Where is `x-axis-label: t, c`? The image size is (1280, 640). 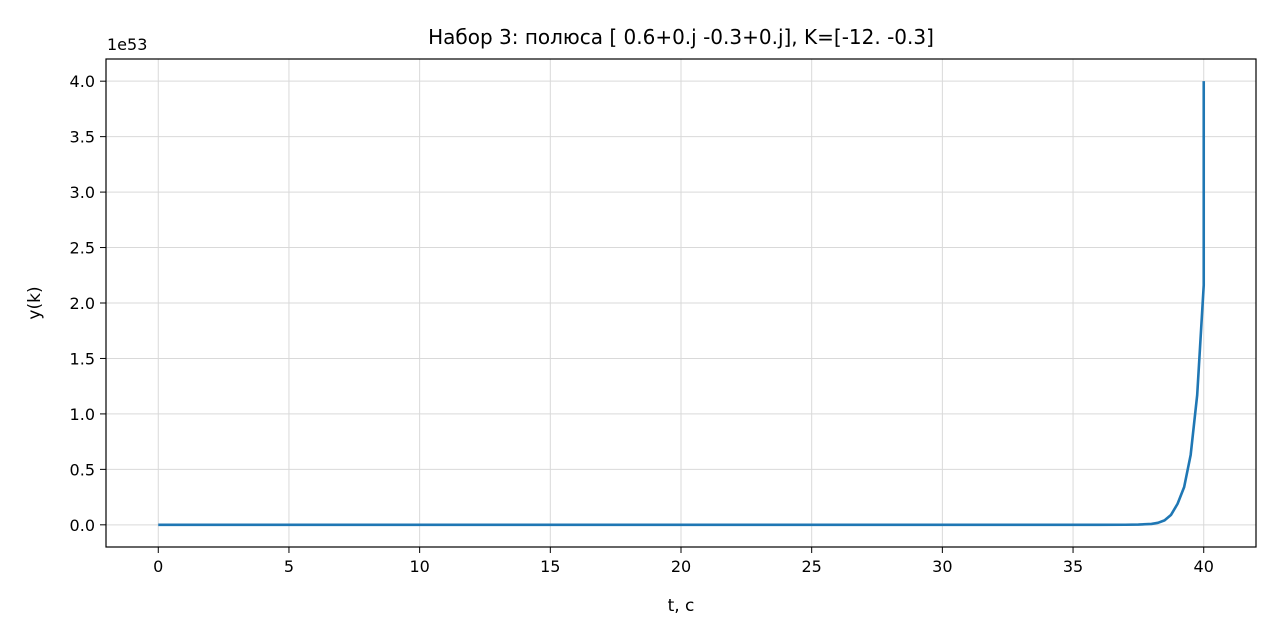 x-axis-label: t, c is located at coordinates (681, 606).